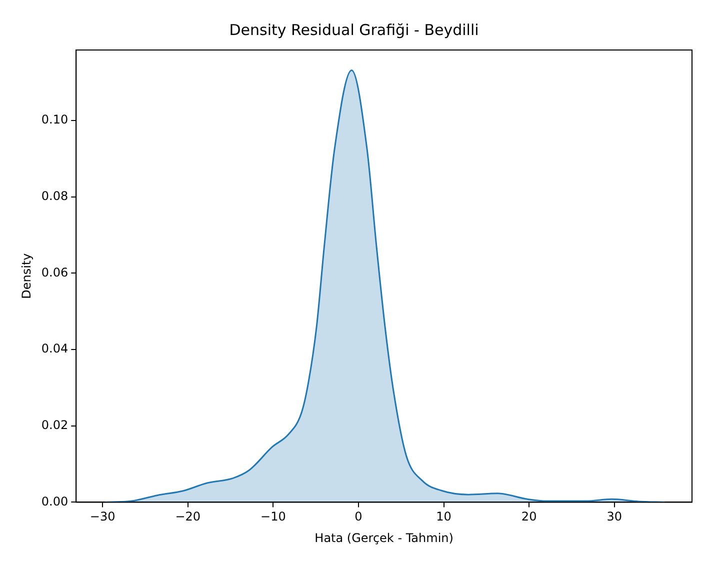 The width and height of the screenshot is (710, 562). What do you see at coordinates (54, 349) in the screenshot?
I see `y-tick-label: 0.04` at bounding box center [54, 349].